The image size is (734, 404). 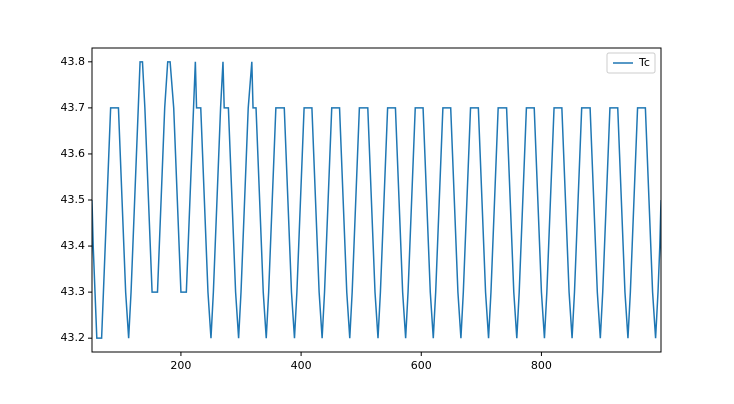 What do you see at coordinates (73, 337) in the screenshot?
I see `y-tick-label: 43.2` at bounding box center [73, 337].